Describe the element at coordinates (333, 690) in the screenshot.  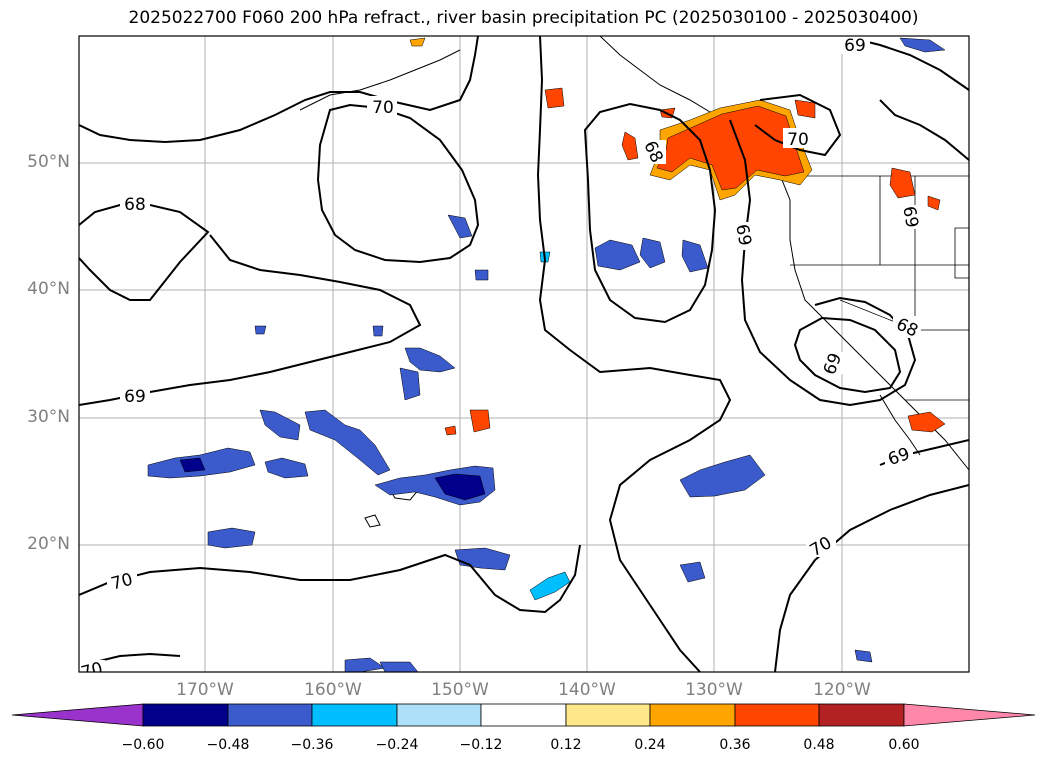
I see `lon-label-160w: 160°W` at that location.